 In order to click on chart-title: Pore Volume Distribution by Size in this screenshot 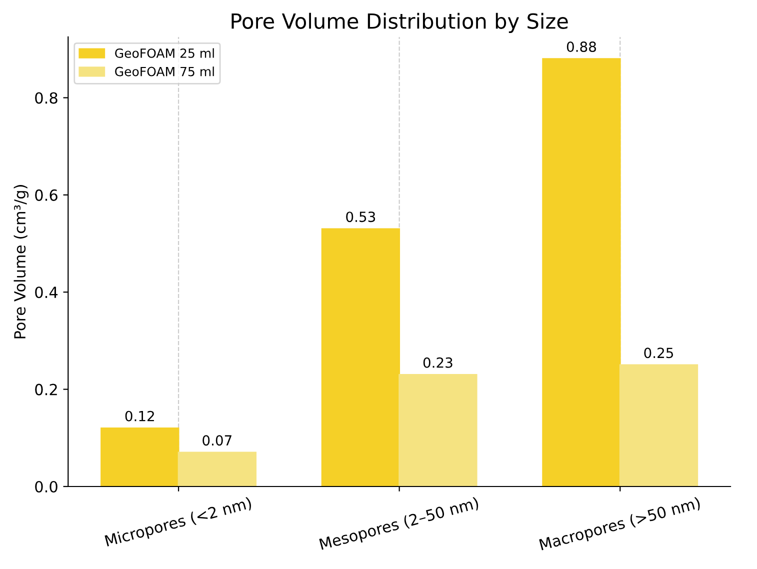, I will do `click(400, 22)`.